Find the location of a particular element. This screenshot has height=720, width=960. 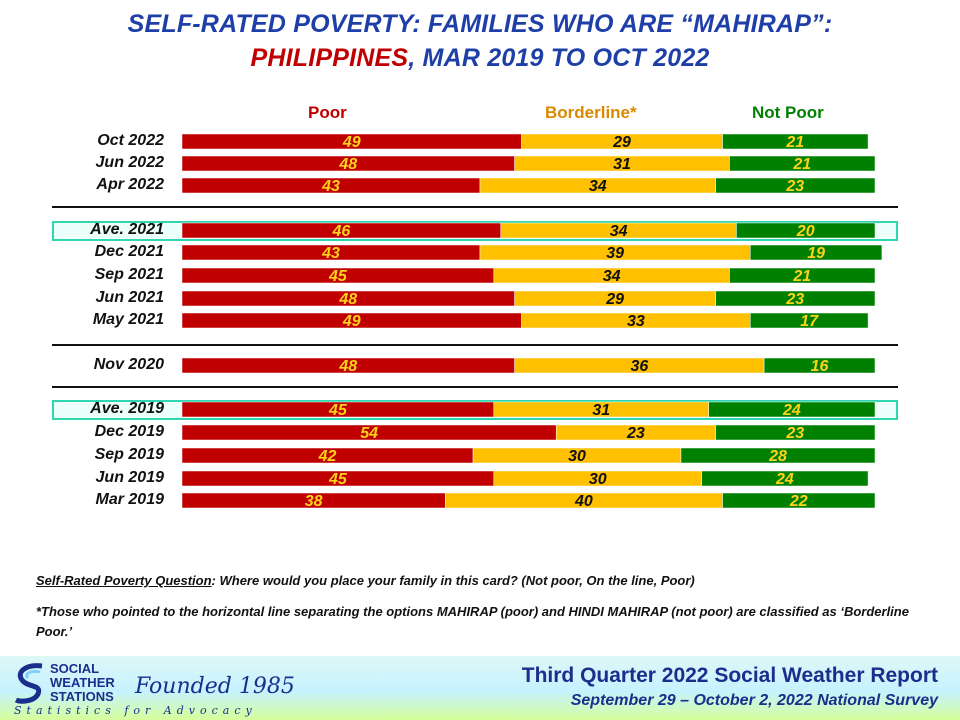

data-label: 28 is located at coordinates (777, 456).